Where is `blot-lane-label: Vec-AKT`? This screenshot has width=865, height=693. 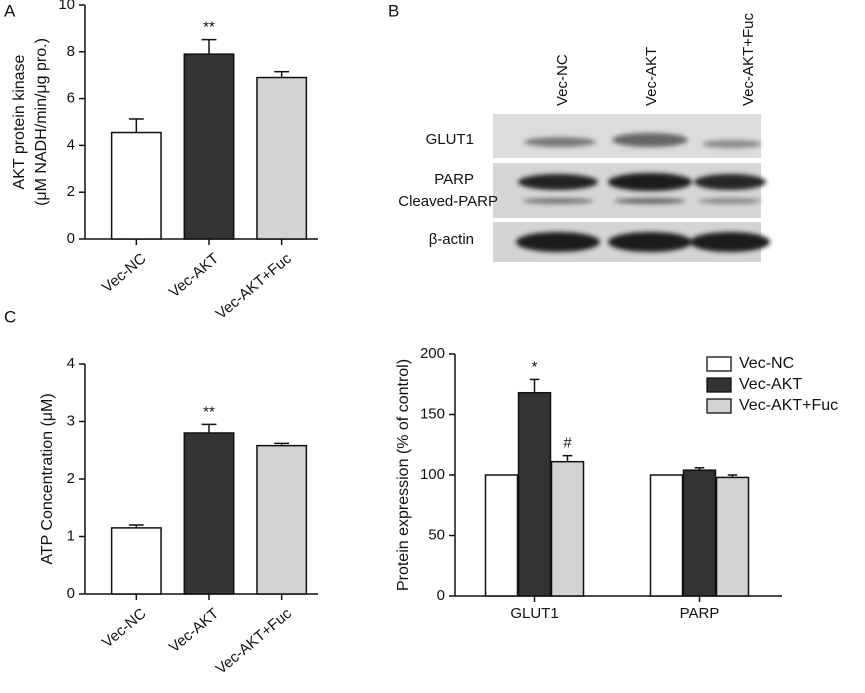 blot-lane-label: Vec-AKT is located at coordinates (651, 76).